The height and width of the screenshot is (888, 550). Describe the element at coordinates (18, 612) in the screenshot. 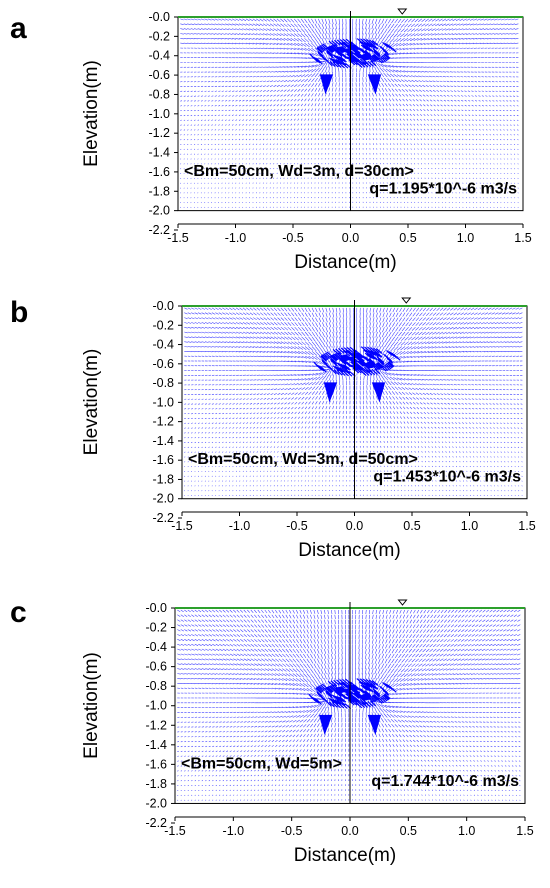

I see `panel-letter: c` at that location.